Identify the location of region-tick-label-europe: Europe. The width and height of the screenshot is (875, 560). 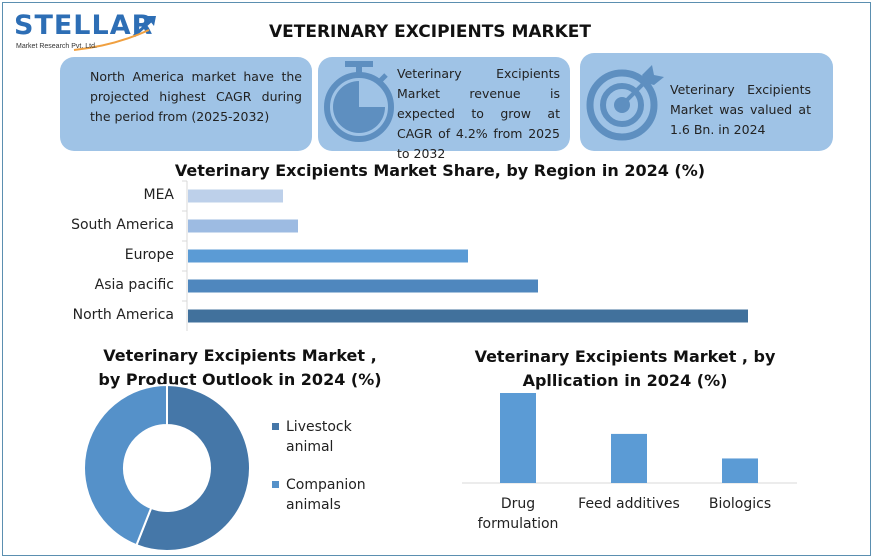
(149, 255).